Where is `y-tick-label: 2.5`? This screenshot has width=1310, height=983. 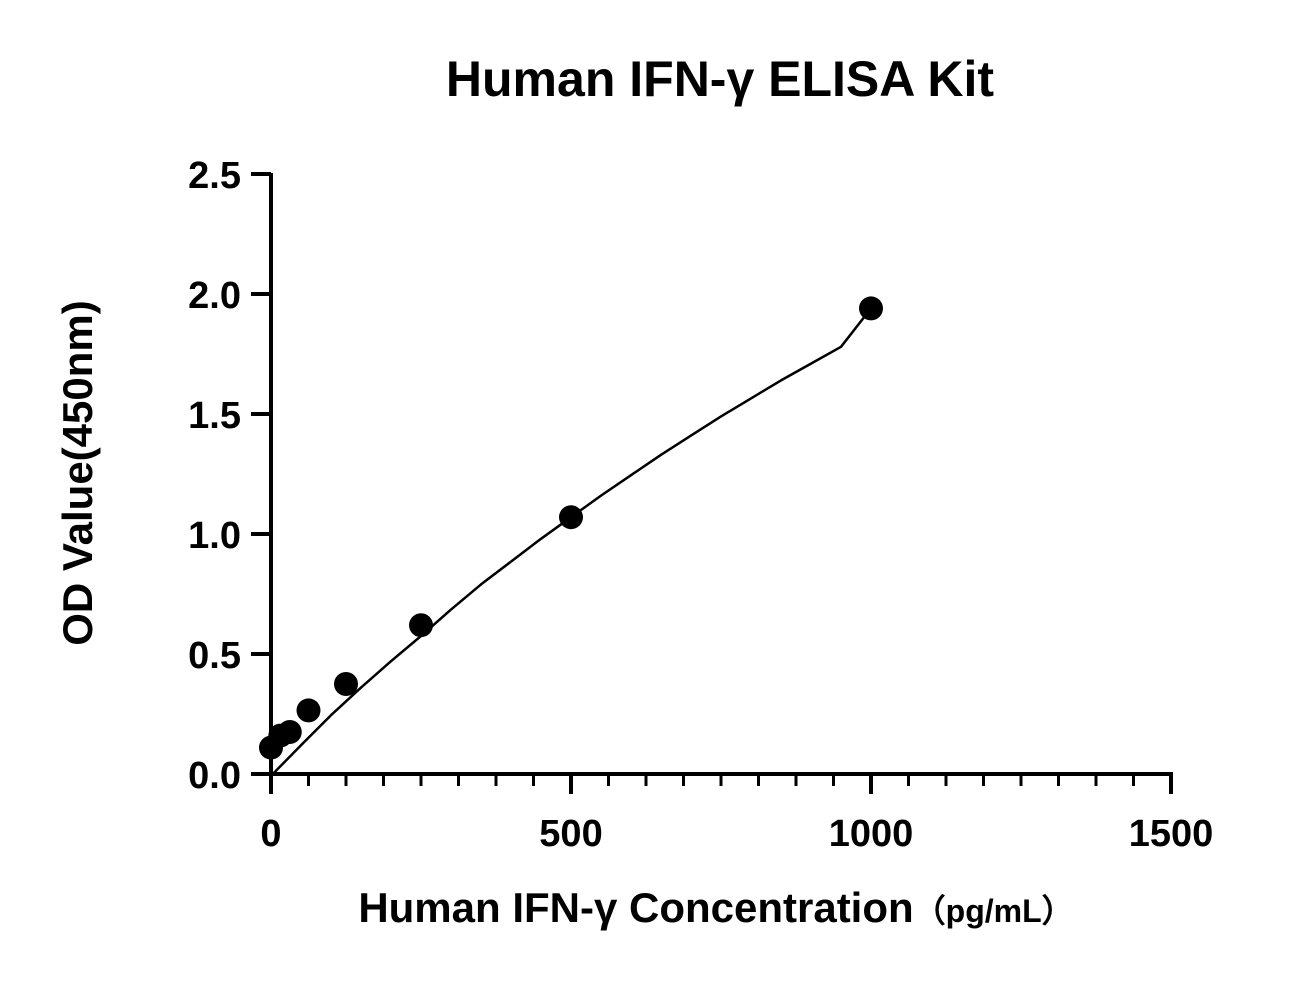 y-tick-label: 2.5 is located at coordinates (214, 176).